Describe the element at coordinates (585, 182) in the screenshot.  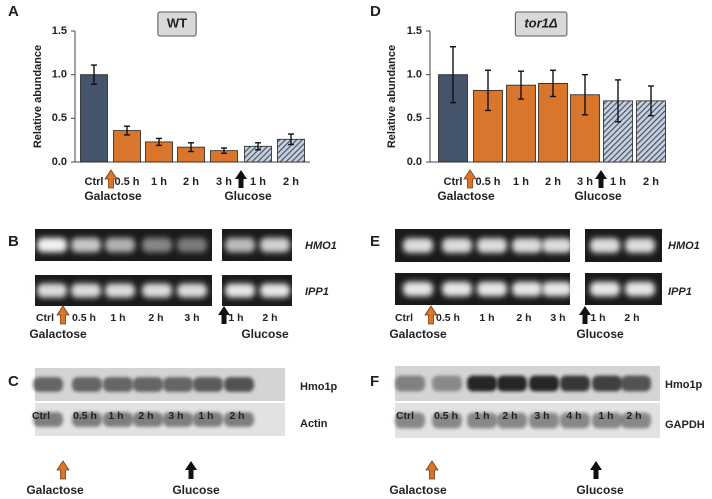
I see `x-tick-label: 3 h` at that location.